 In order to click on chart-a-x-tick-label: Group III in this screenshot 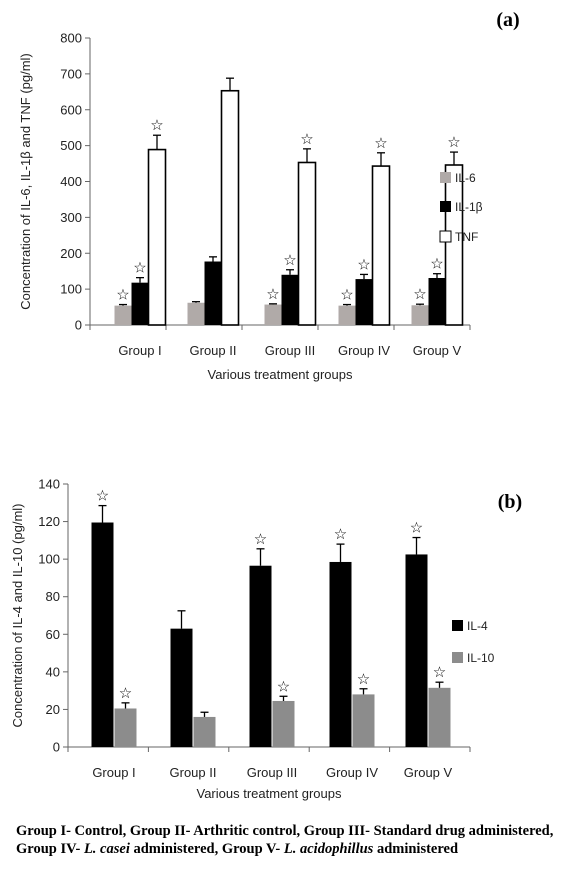, I will do `click(290, 350)`.